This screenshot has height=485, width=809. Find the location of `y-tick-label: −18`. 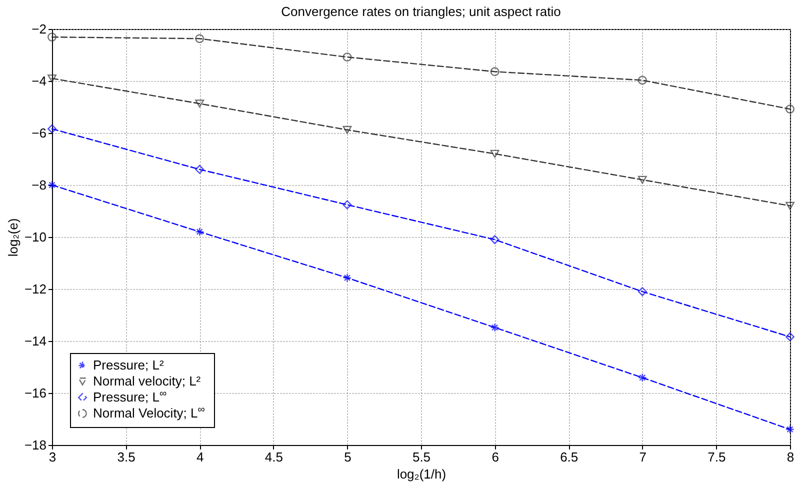

y-tick-label: −18 is located at coordinates (35, 445).